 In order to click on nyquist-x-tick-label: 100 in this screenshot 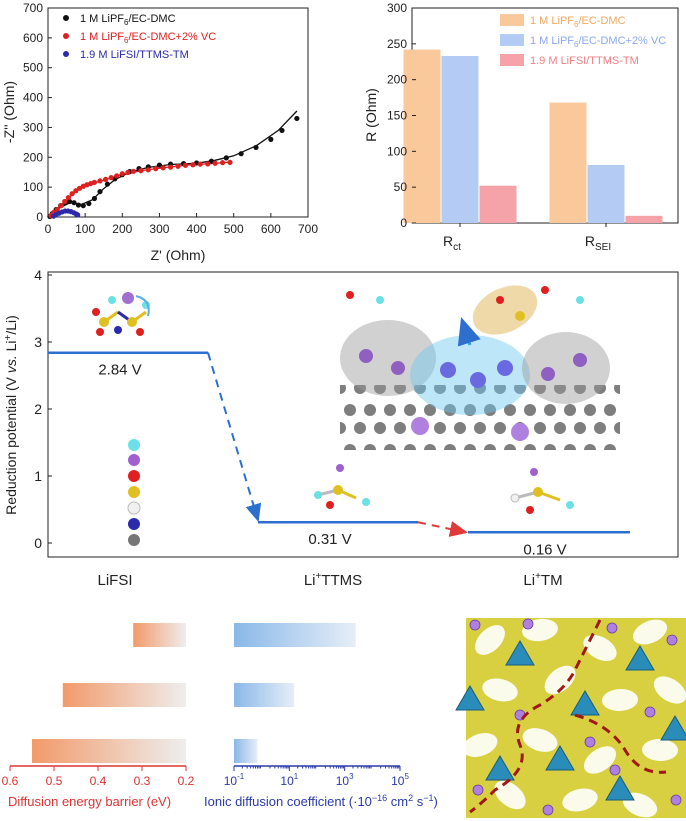, I will do `click(85, 229)`.